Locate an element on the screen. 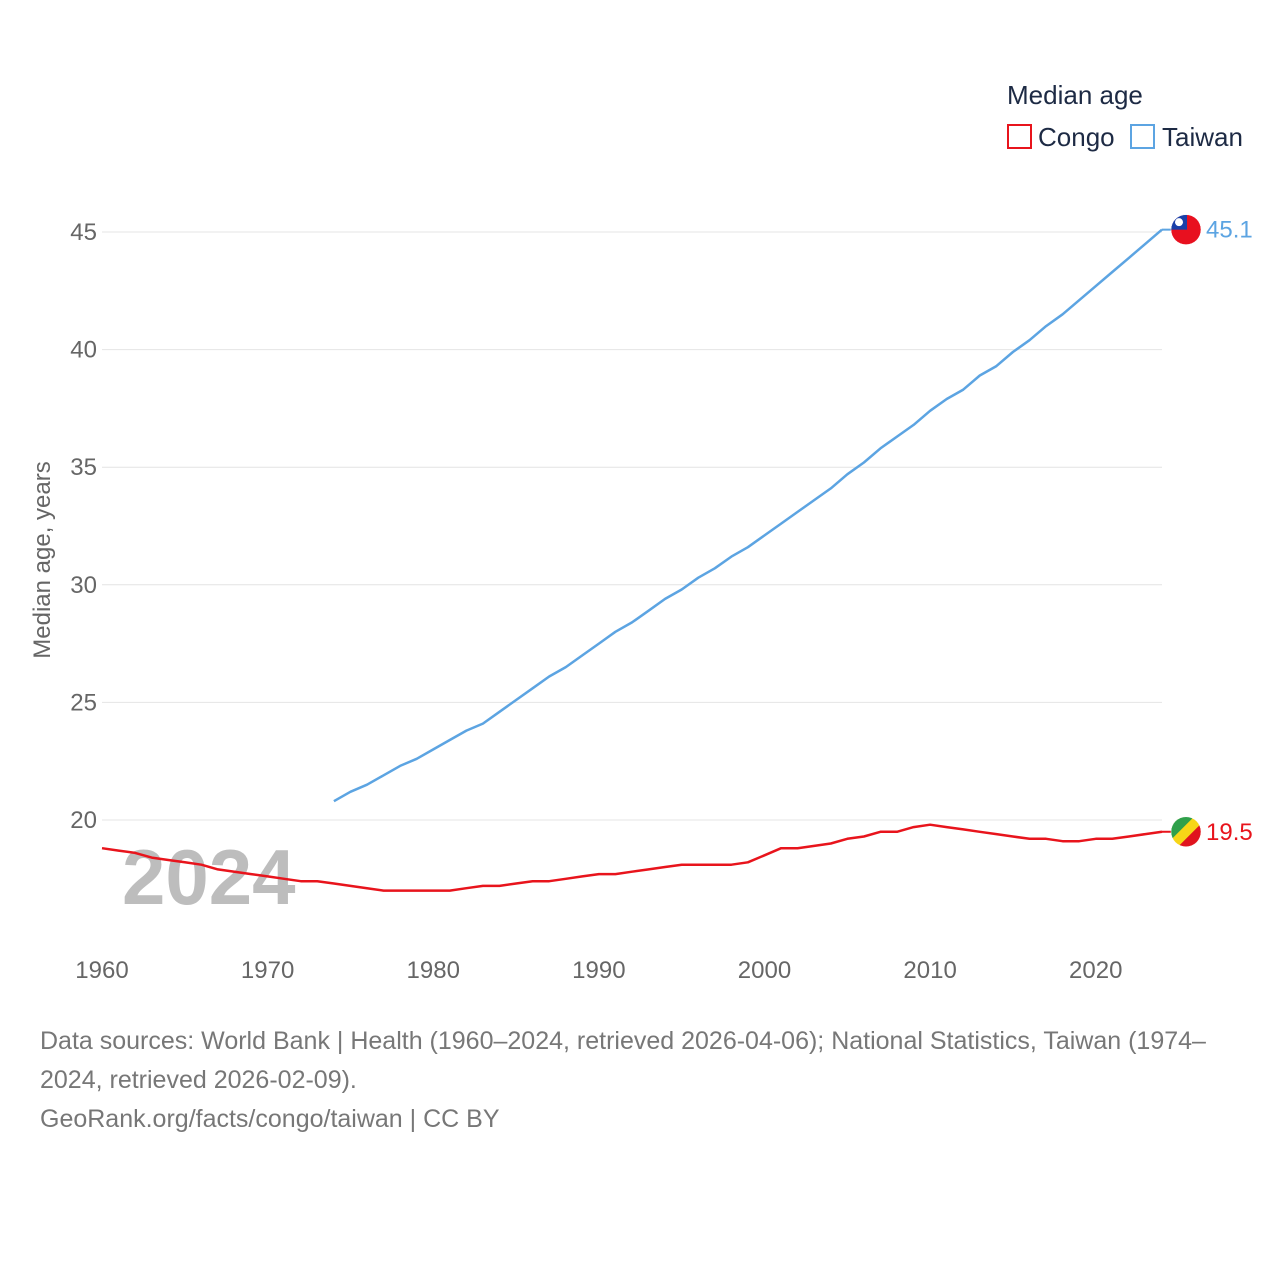 The height and width of the screenshot is (1280, 1280). legend-item-taiwan: Taiwan is located at coordinates (1186, 137).